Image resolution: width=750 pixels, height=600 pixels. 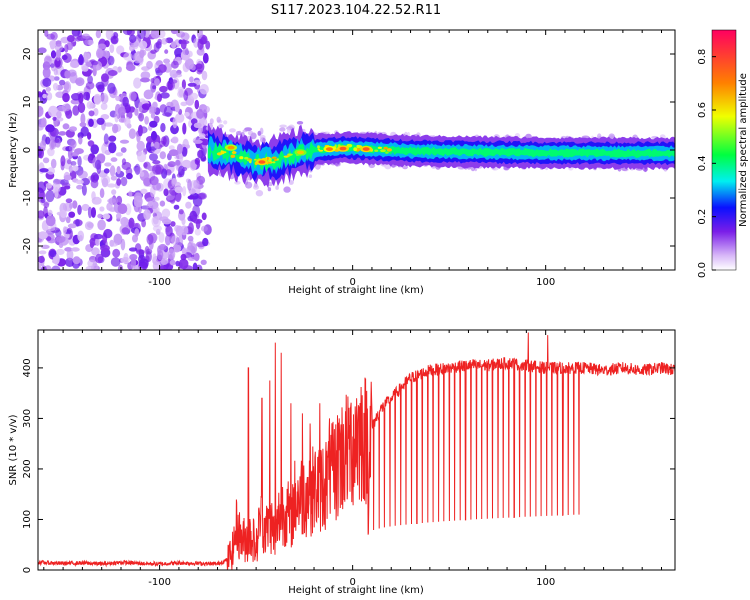 I want to click on spectrogram-y-tick-label: 10, so click(x=27, y=102).